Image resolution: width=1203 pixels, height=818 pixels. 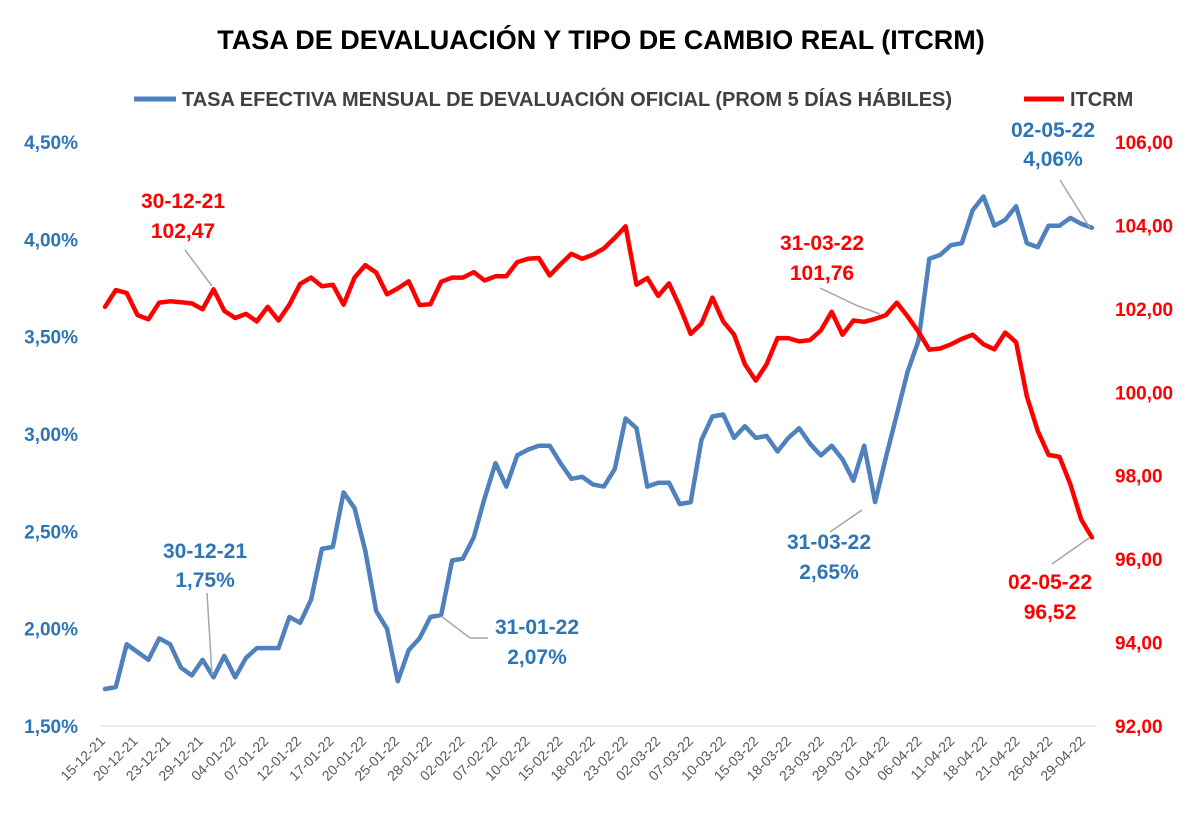 I want to click on y-axis-left: 1,50% 2,00% 2,50% 3,00% 3,50% 4,00% 4,50%, so click(x=51, y=435).